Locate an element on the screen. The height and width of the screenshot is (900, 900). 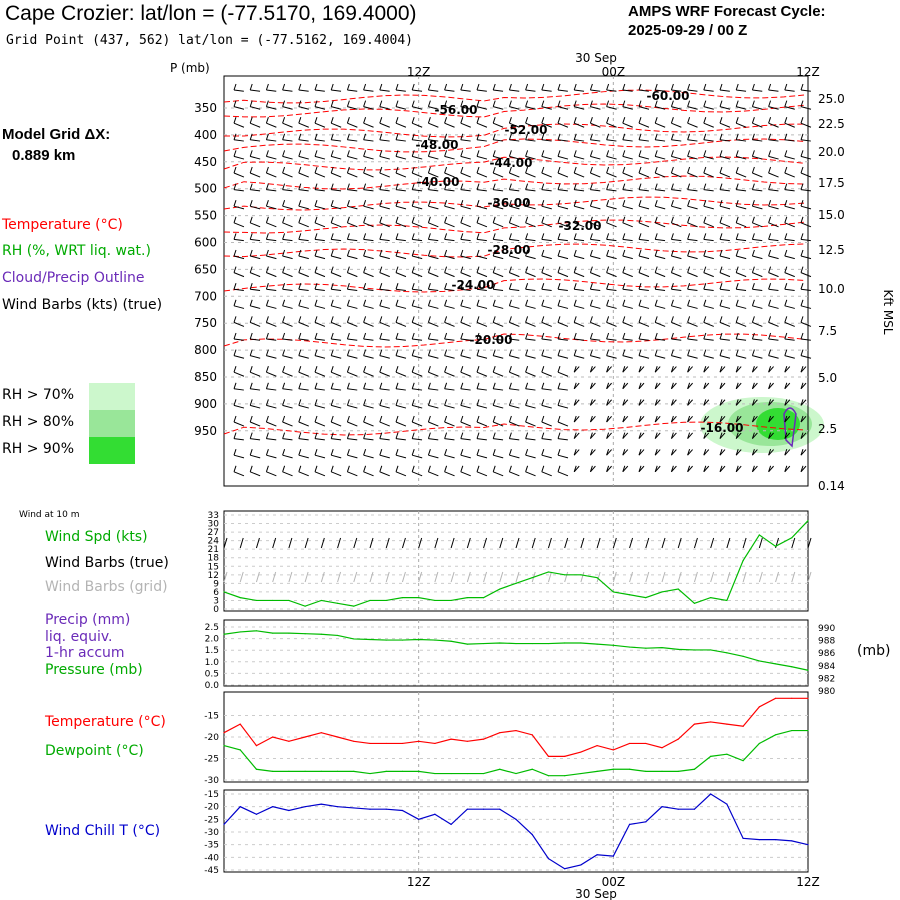
temperature-line is located at coordinates (515, 727).